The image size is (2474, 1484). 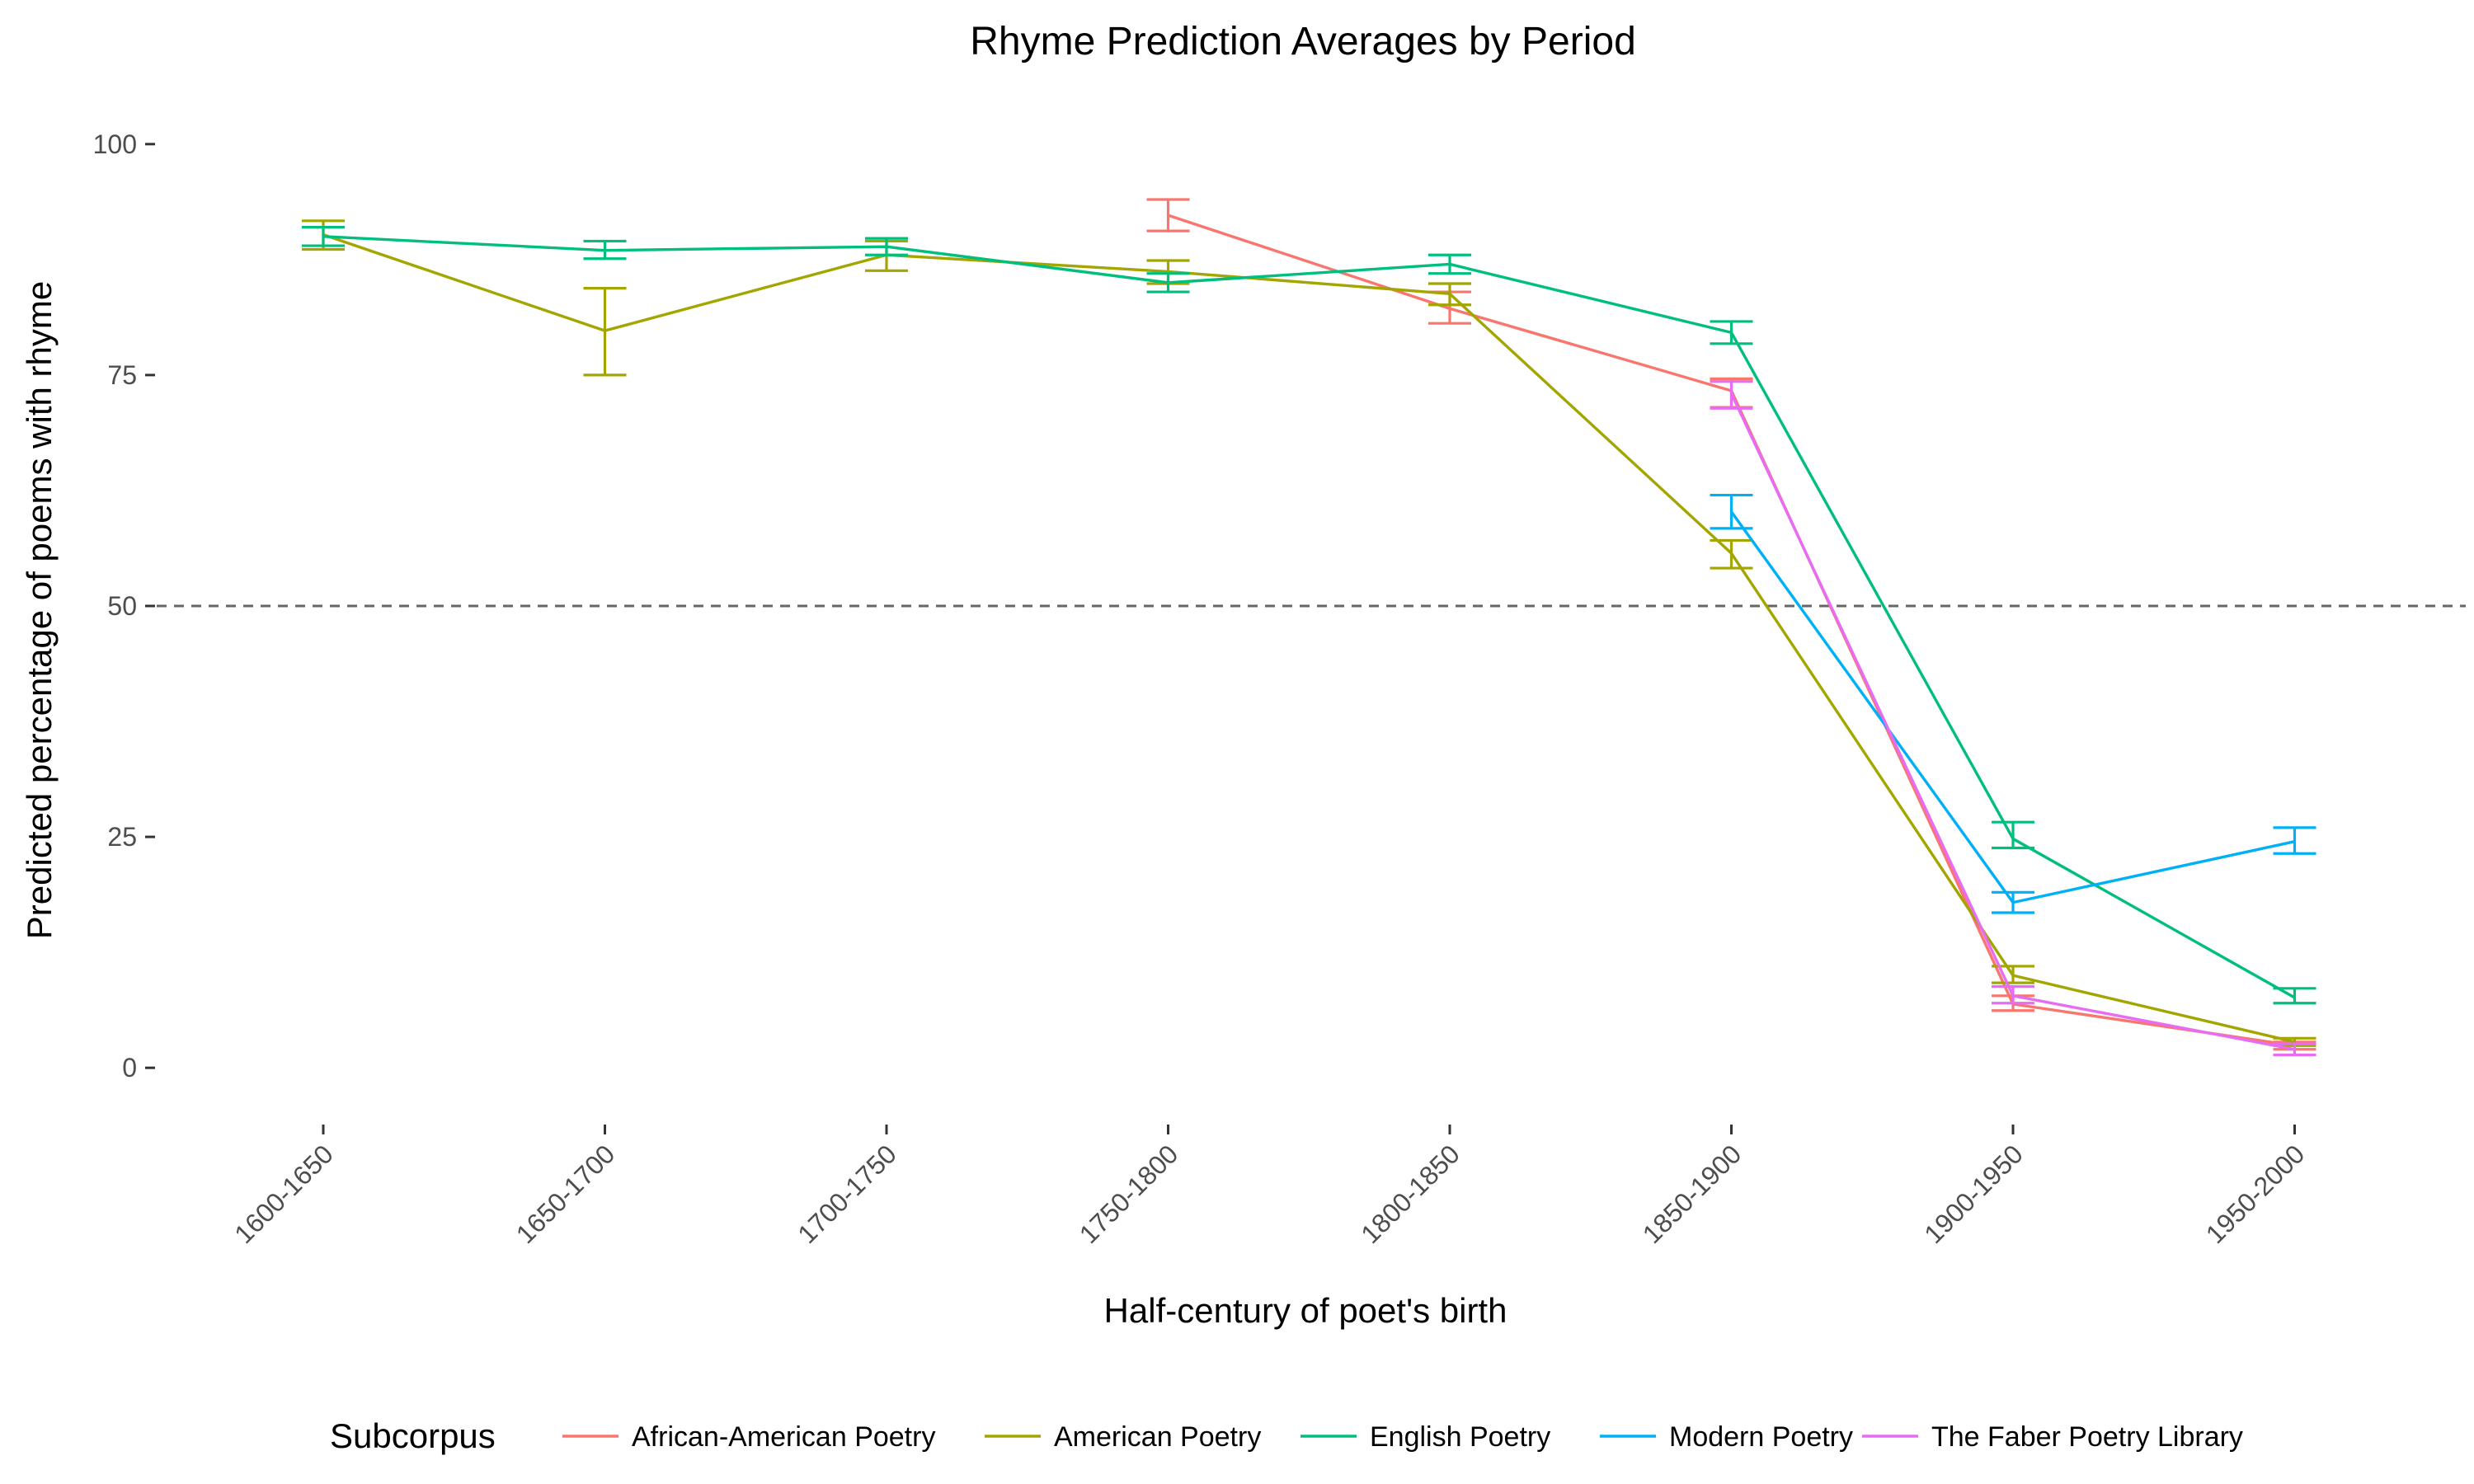 What do you see at coordinates (2087, 1437) in the screenshot?
I see `legend-label: The Faber Poetry Library` at bounding box center [2087, 1437].